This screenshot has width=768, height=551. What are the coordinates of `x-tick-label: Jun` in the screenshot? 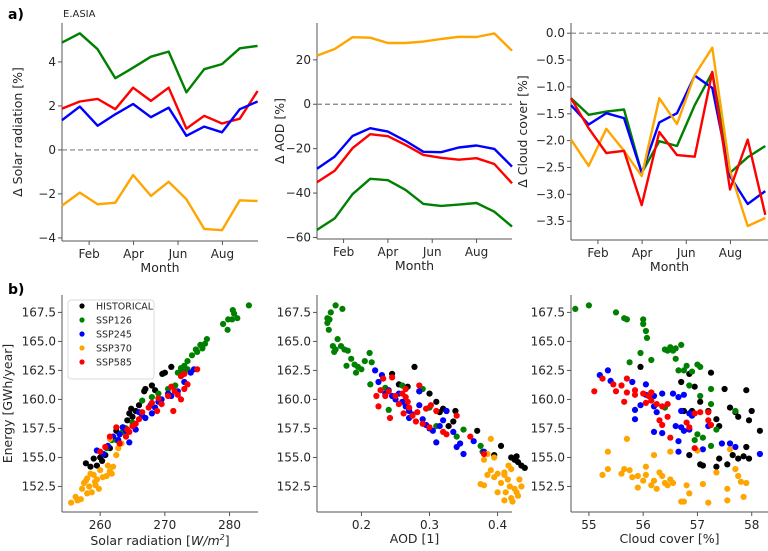 It's located at (432, 252).